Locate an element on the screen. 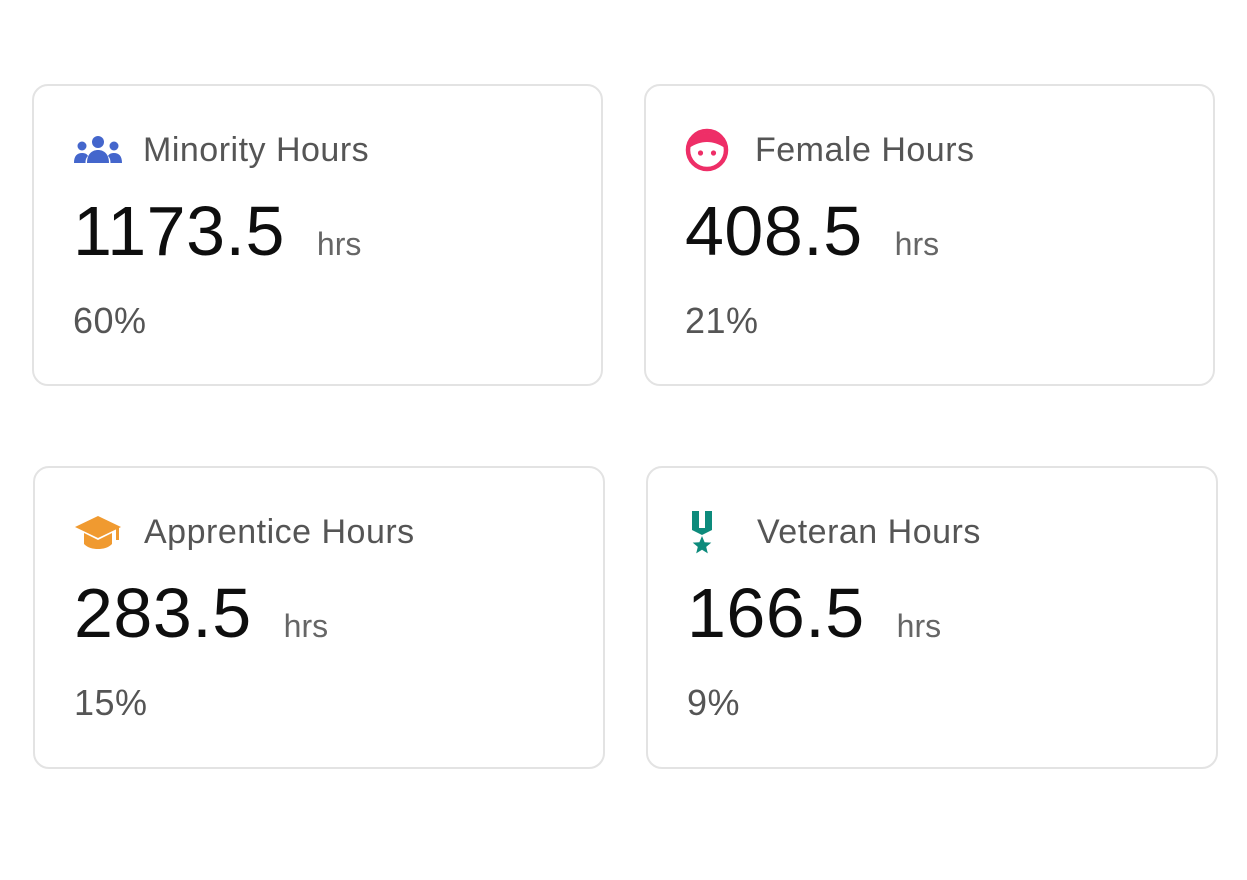 This screenshot has width=1247, height=880. card-header: Apprentice Hours is located at coordinates (244, 532).